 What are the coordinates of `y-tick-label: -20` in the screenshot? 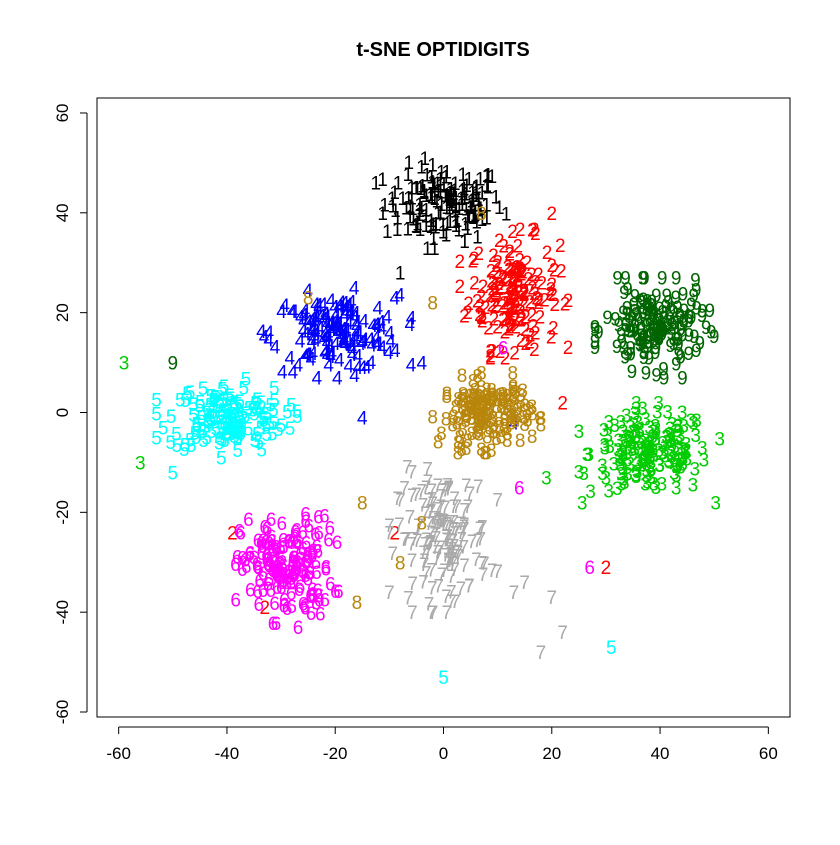 It's located at (62, 512).